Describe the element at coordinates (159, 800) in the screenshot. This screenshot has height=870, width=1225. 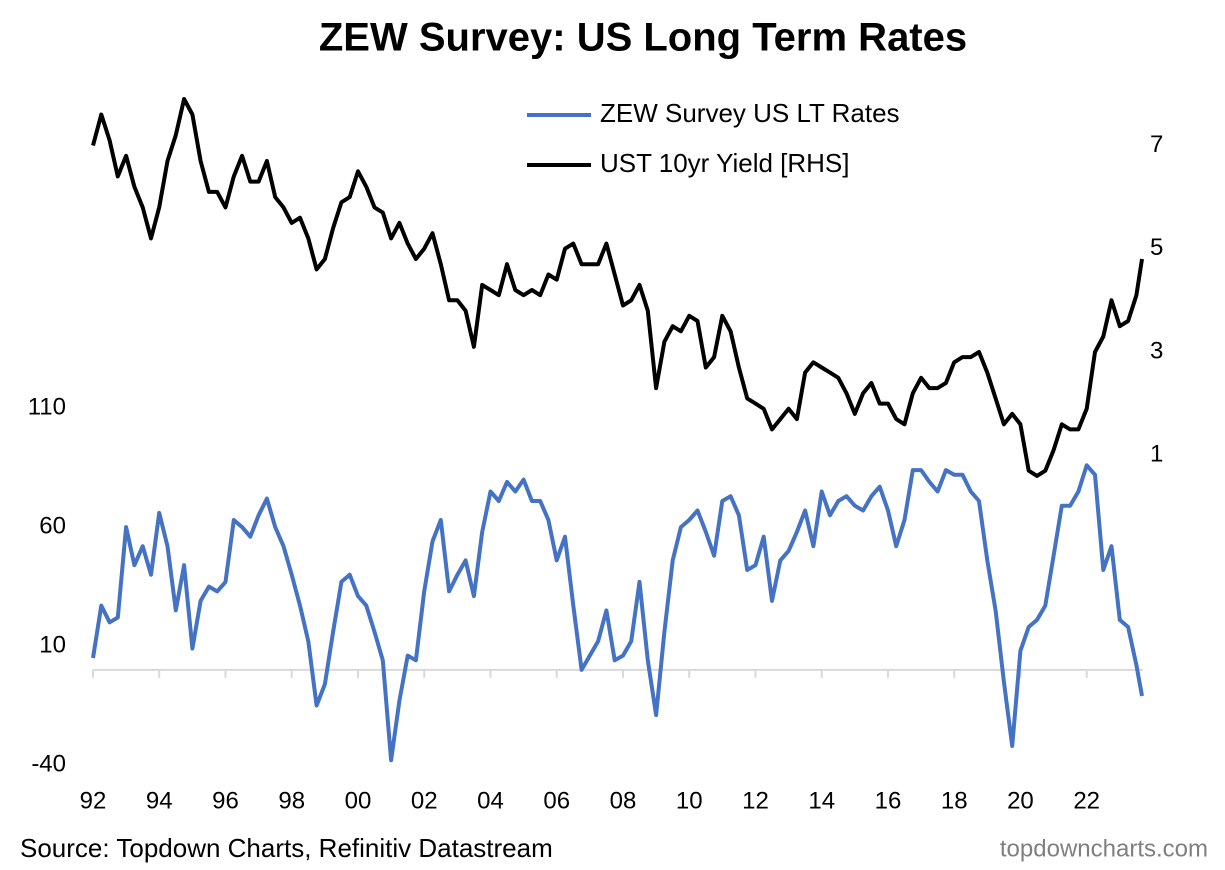
I see `x-tick-label: 94` at that location.